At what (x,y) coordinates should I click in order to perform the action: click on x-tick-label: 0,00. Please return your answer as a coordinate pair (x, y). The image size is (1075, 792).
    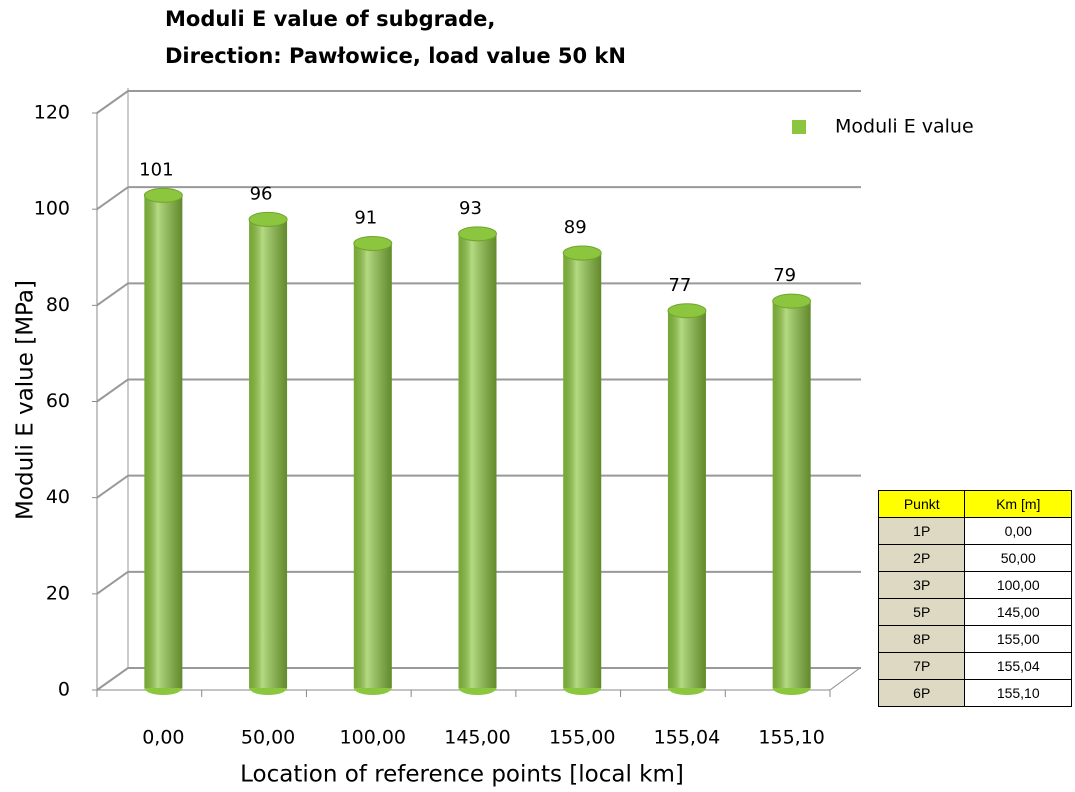
    Looking at the image, I should click on (163, 738).